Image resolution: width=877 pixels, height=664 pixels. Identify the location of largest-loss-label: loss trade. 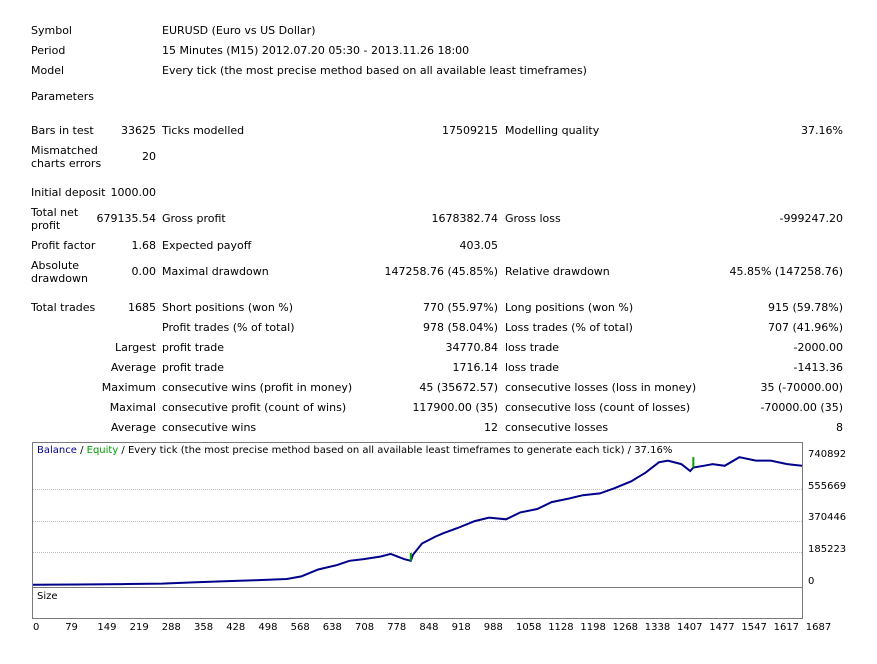
(532, 347).